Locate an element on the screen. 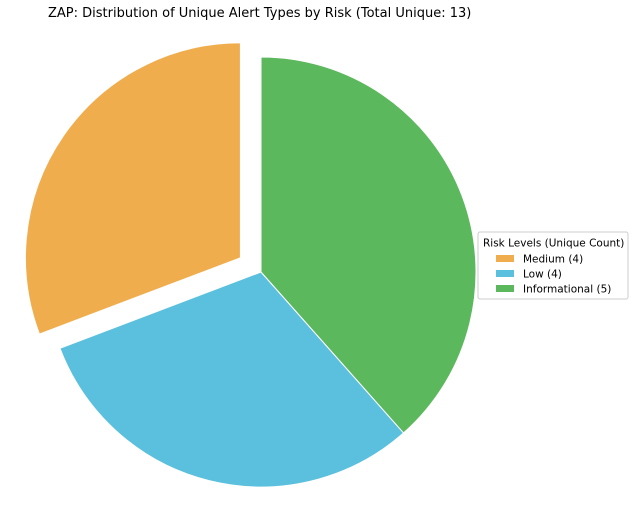 The image size is (634, 517). legend-swatch-low is located at coordinates (505, 273).